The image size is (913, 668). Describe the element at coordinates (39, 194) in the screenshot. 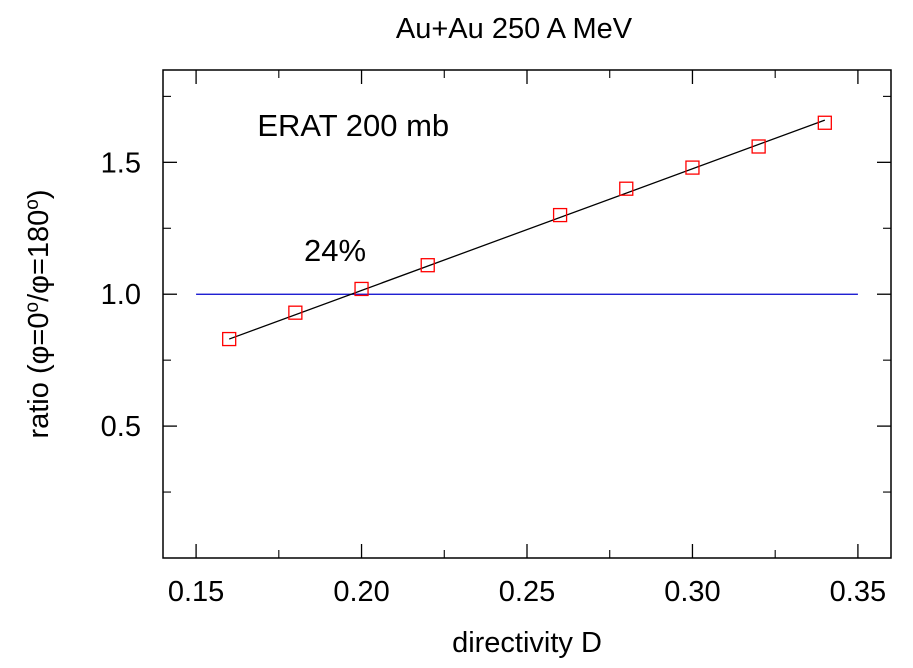

I see `y-label-text: )` at that location.